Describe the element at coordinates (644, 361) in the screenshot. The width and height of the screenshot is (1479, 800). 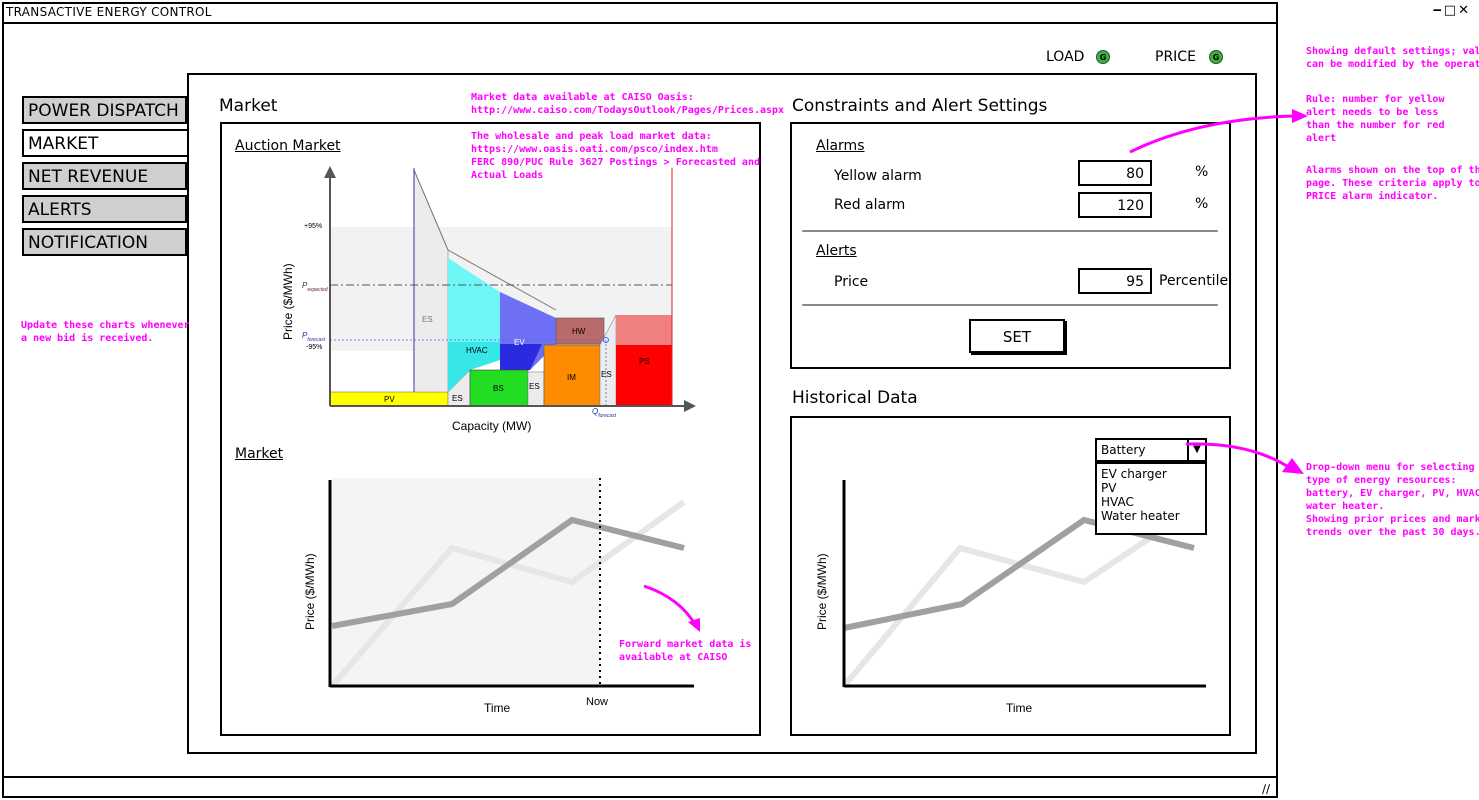
I see `block-label-ps: PS` at that location.